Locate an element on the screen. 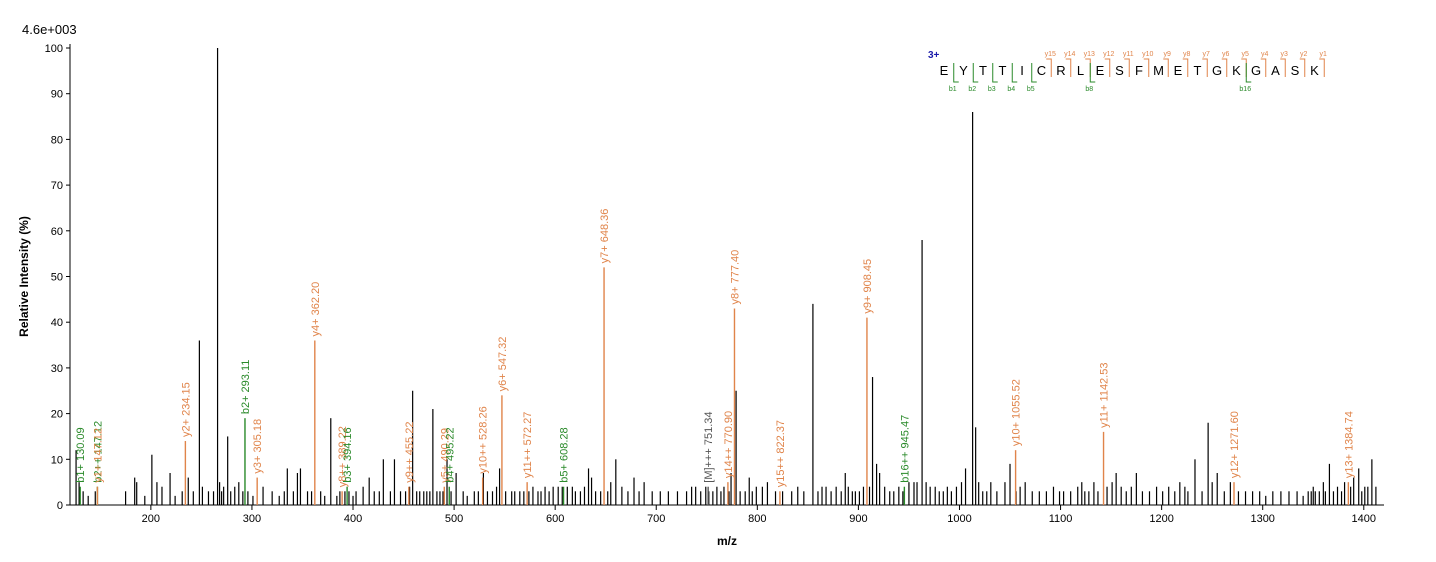  x-tick-label: 1200 is located at coordinates (1161, 519).